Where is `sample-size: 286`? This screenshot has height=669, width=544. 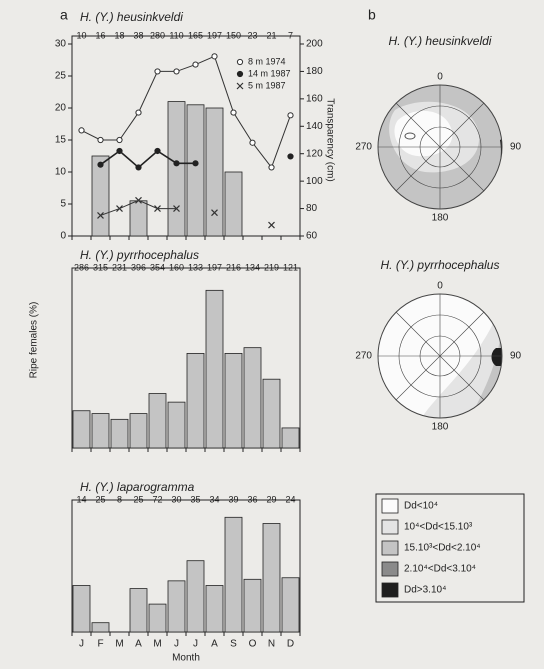
sample-size: 286 is located at coordinates (81, 267).